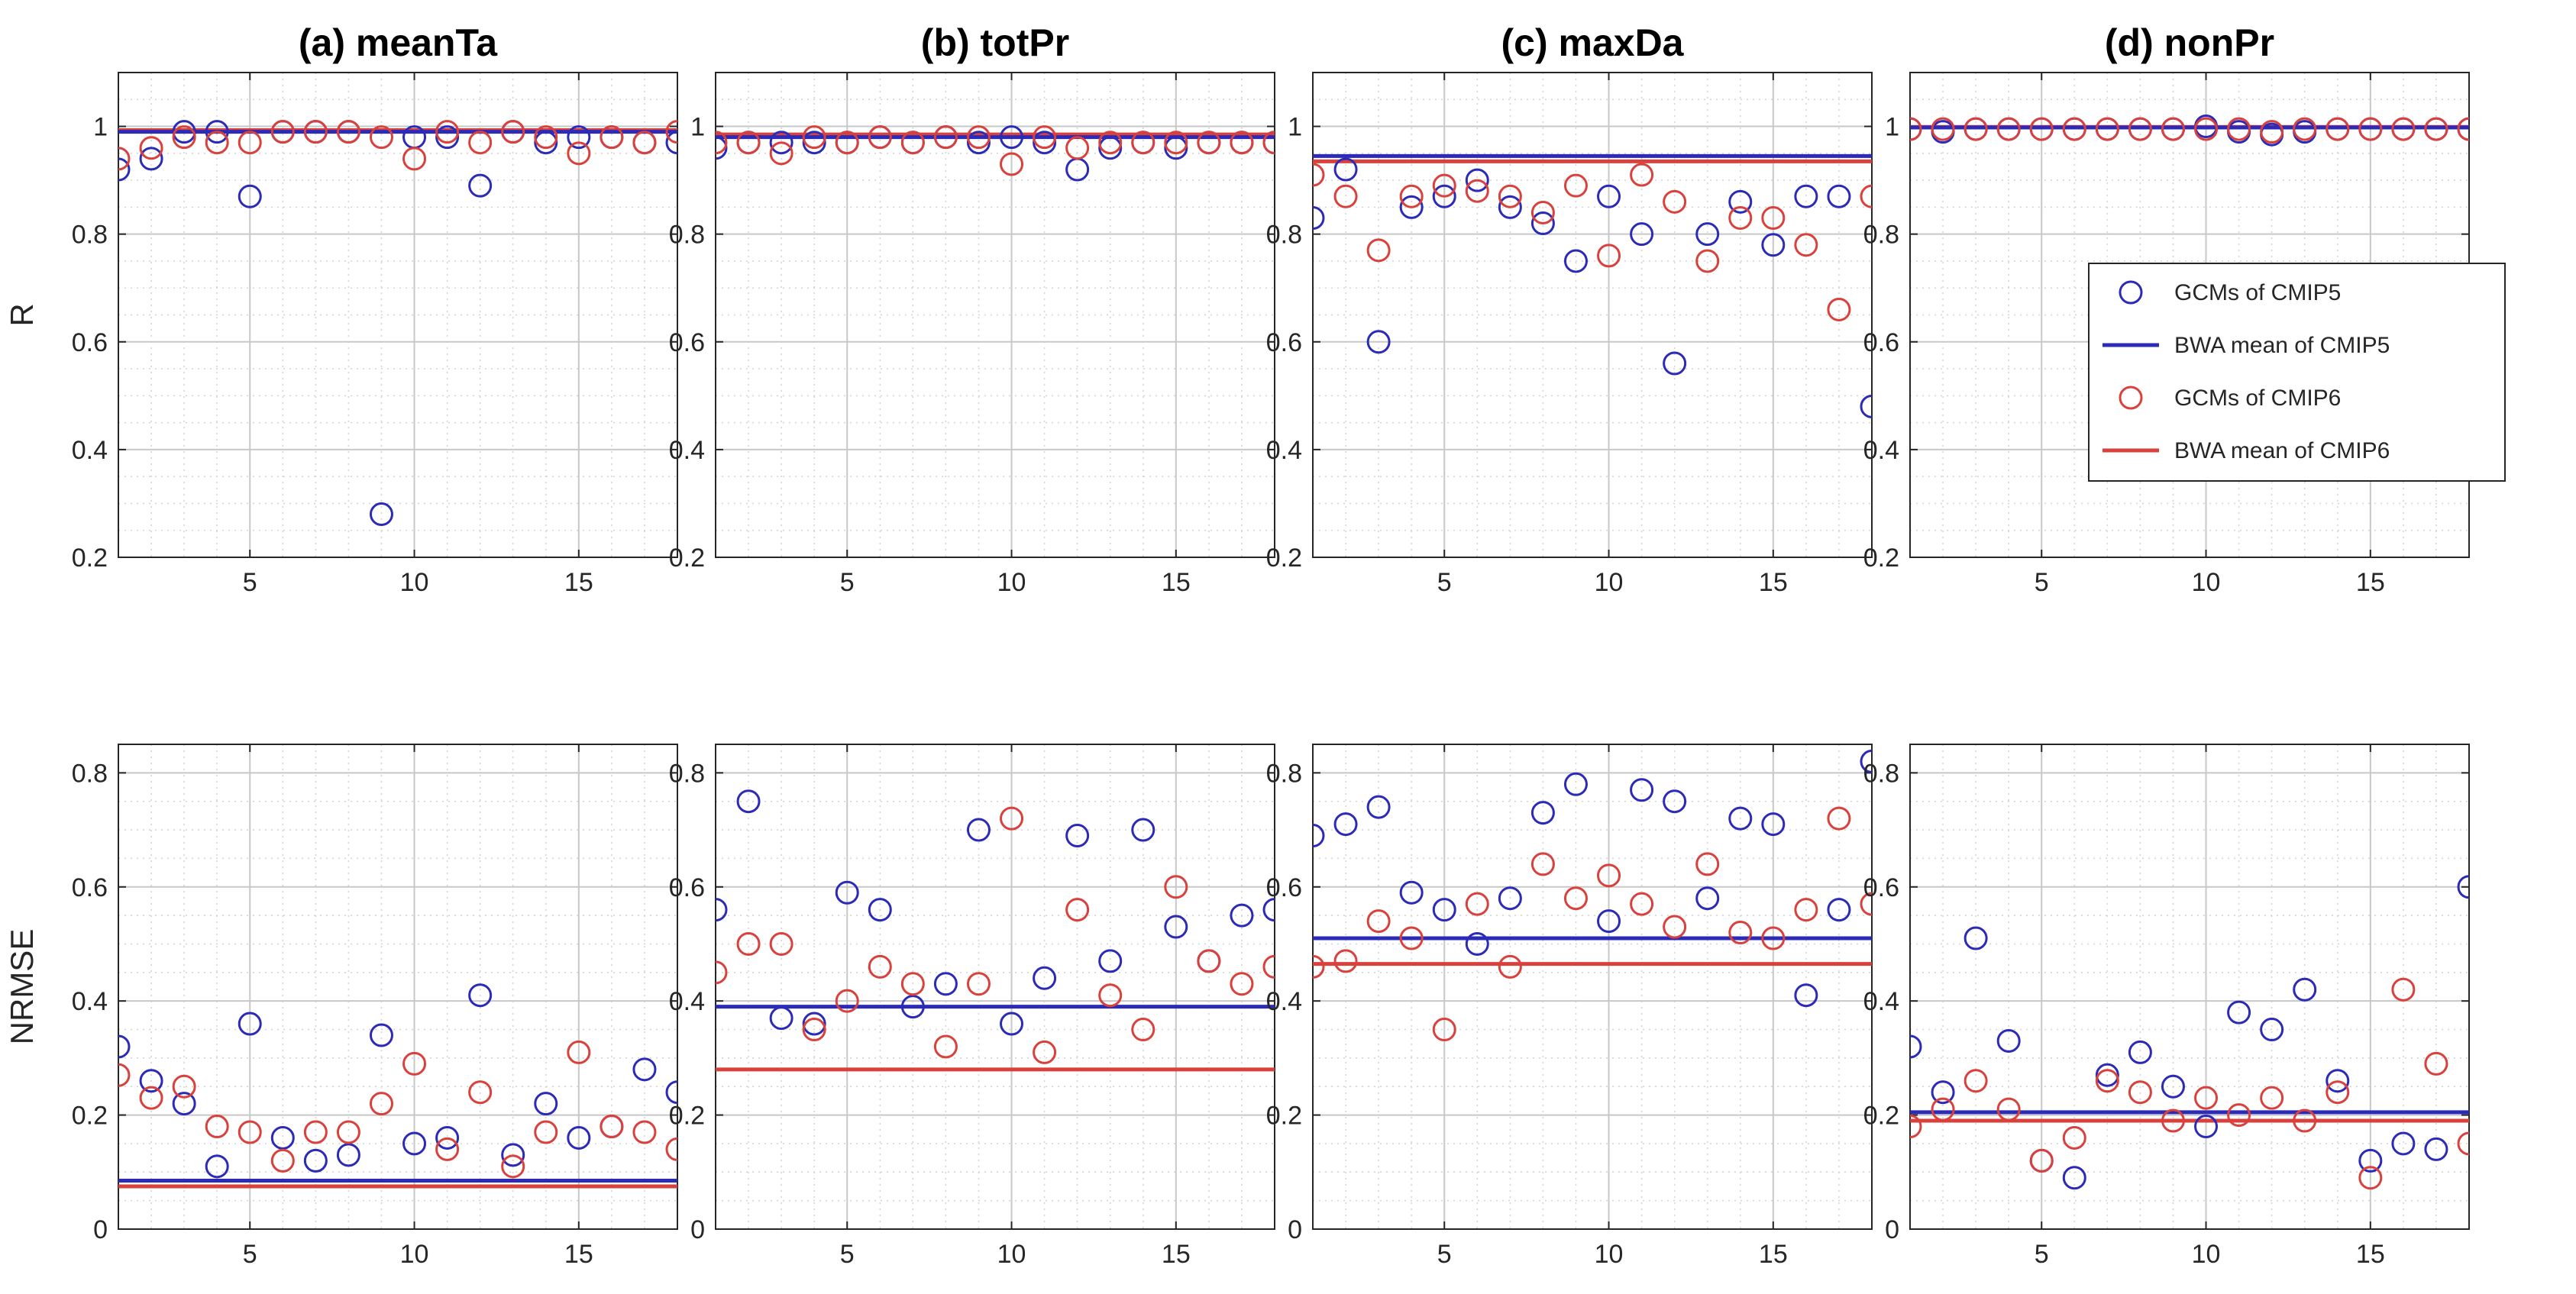 Image resolution: width=2576 pixels, height=1294 pixels. I want to click on axes-box, so click(1592, 987).